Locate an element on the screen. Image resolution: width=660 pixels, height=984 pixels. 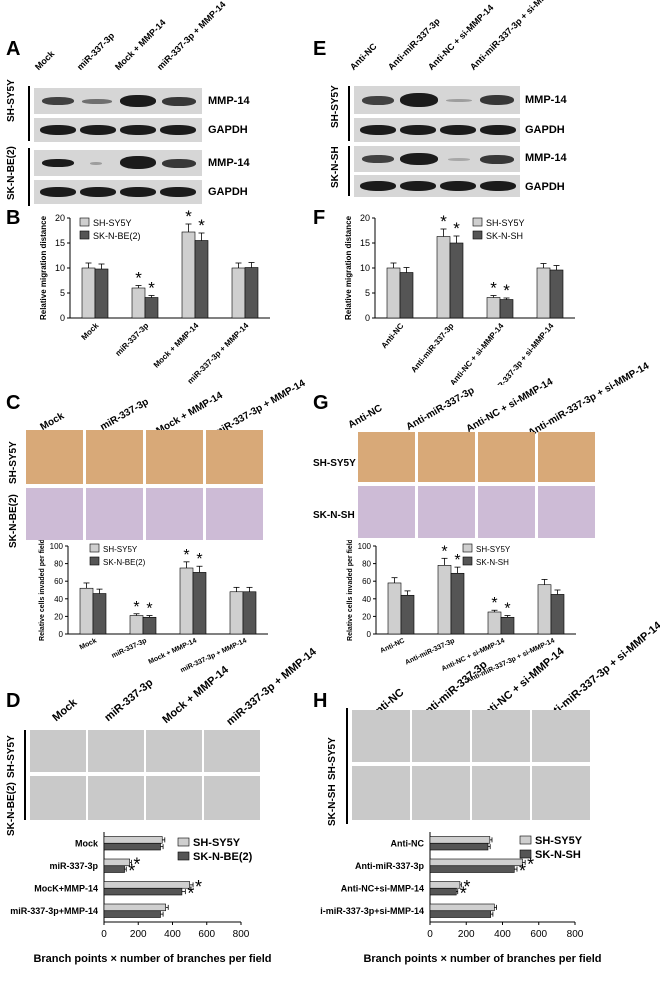
y-tick-label: 60 is located at coordinates (58, 581).